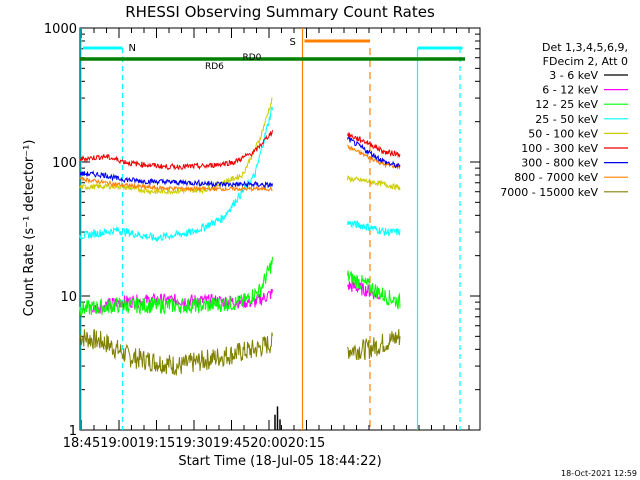 This screenshot has width=640, height=480. What do you see at coordinates (60, 29) in the screenshot?
I see `y-tick-label: 1000` at bounding box center [60, 29].